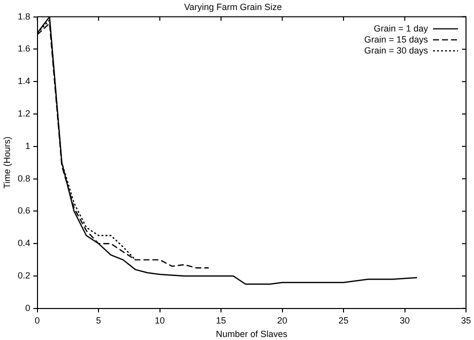 The height and width of the screenshot is (340, 474). What do you see at coordinates (396, 39) in the screenshot?
I see `legend-label: Grain = 15 days` at bounding box center [396, 39].